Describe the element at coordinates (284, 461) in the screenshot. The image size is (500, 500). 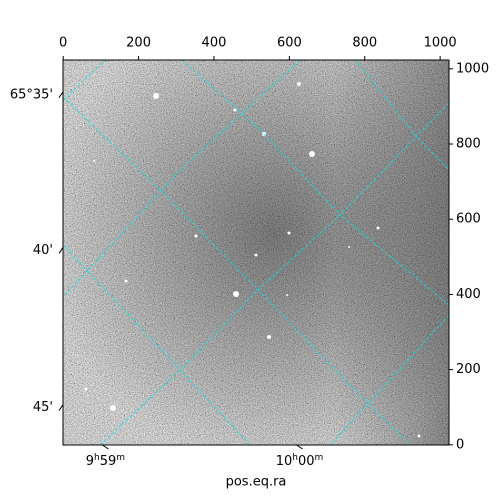
I see `ra-label-part: 10` at that location.